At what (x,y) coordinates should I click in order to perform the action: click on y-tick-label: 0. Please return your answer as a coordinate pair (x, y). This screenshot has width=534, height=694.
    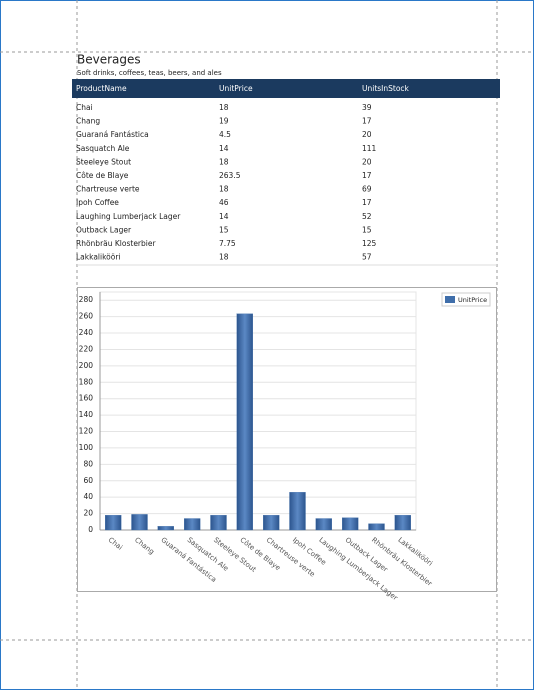
    Looking at the image, I should click on (90, 529).